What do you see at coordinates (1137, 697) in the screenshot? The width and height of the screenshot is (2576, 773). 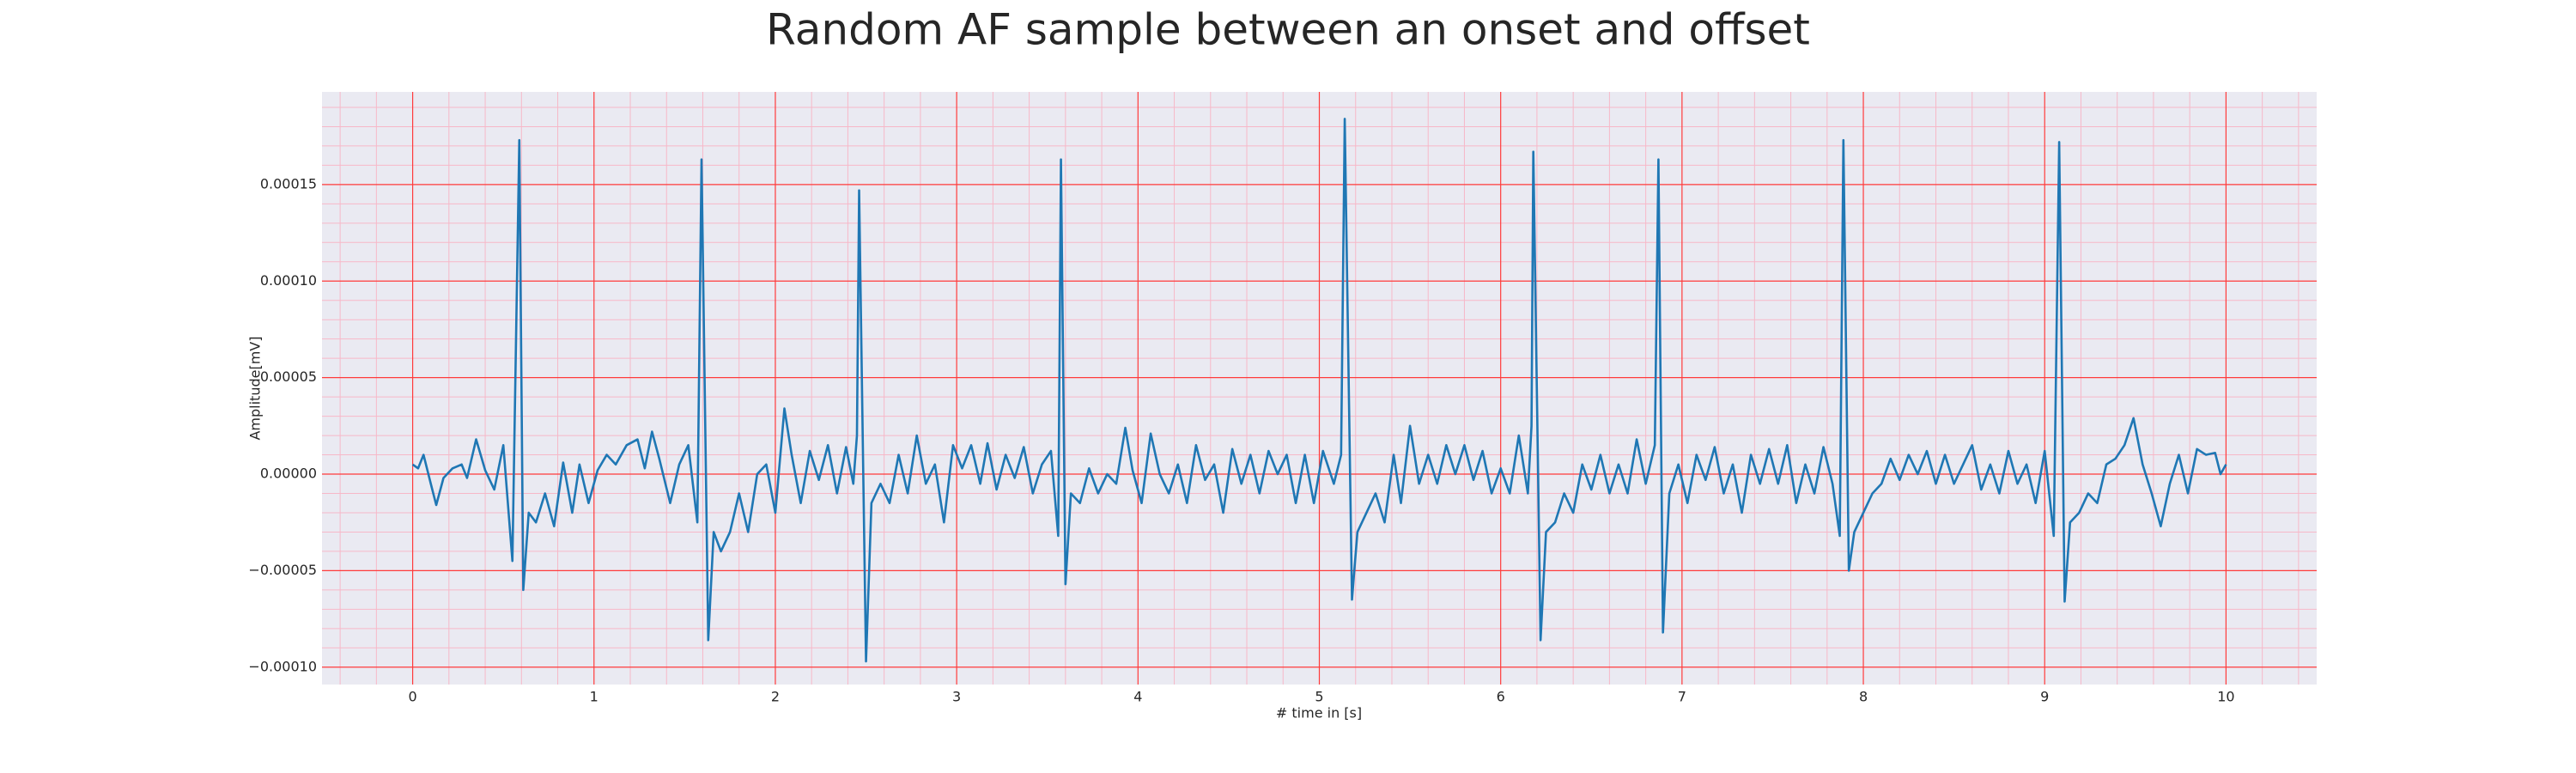 I see `x-tick-label: 4` at bounding box center [1137, 697].